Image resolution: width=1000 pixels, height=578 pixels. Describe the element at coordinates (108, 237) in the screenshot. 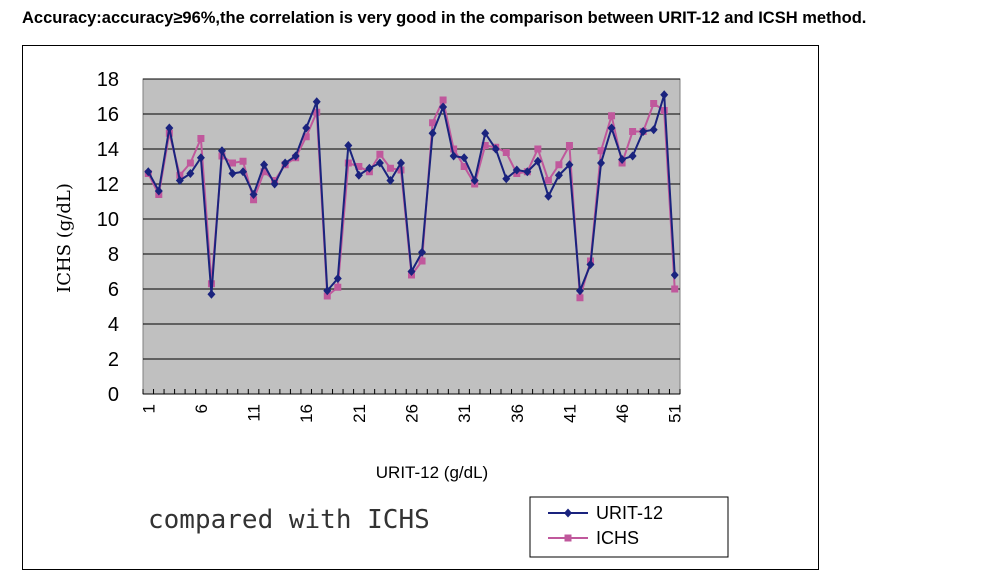

I see `y-tick-labels: 0 2 4 6 8 10 12 14 16 18` at that location.